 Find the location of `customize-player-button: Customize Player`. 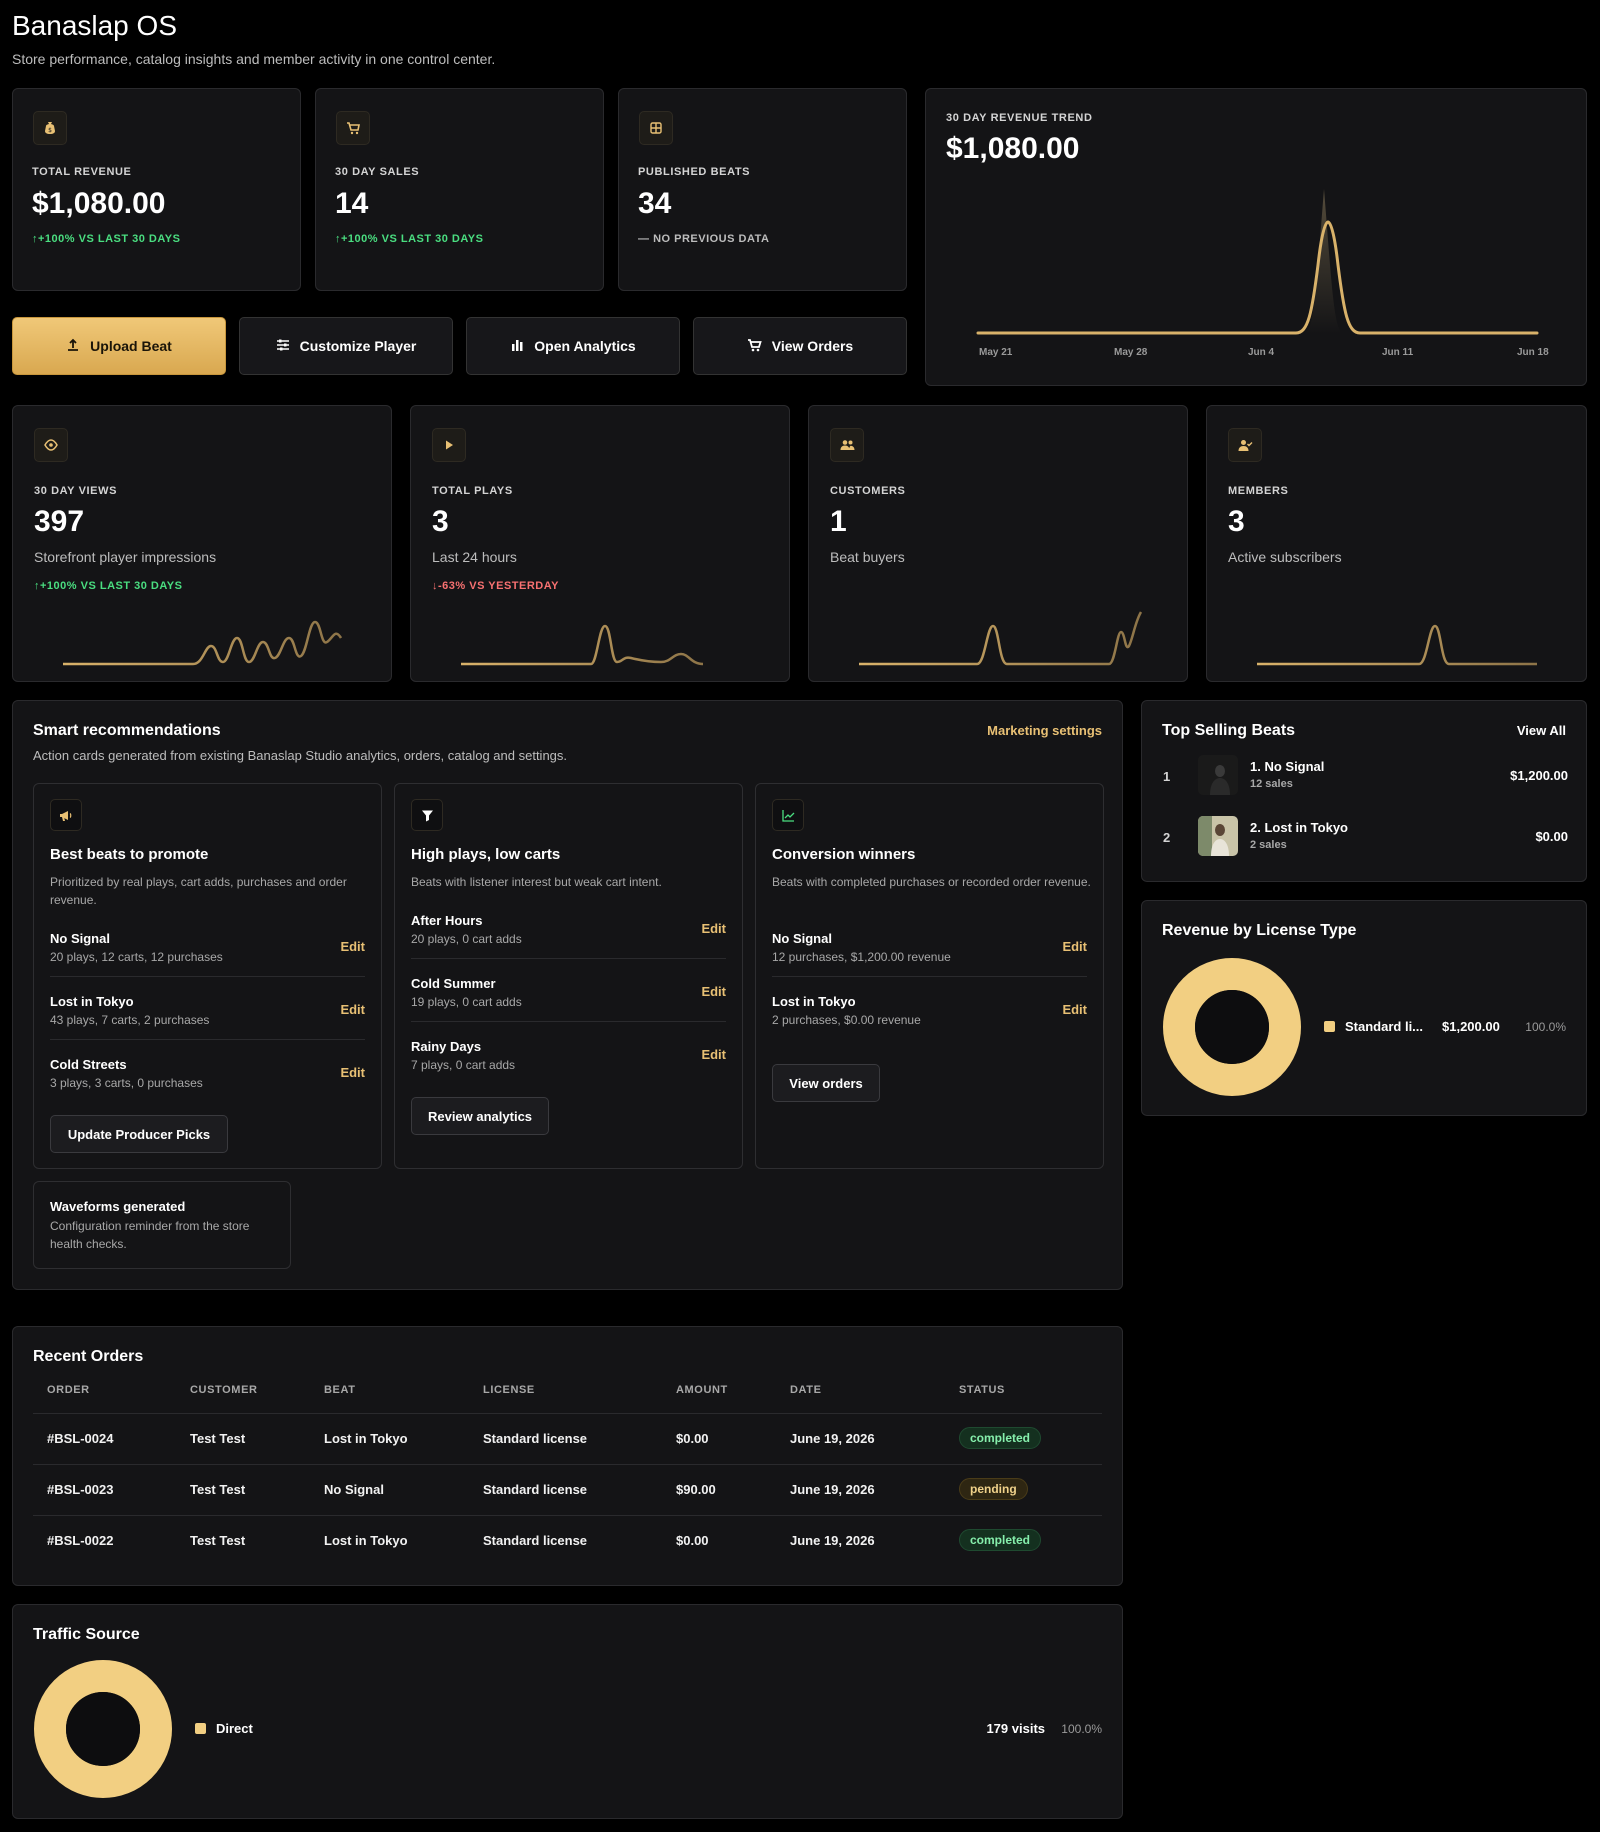

customize-player-button: Customize Player is located at coordinates (346, 346).